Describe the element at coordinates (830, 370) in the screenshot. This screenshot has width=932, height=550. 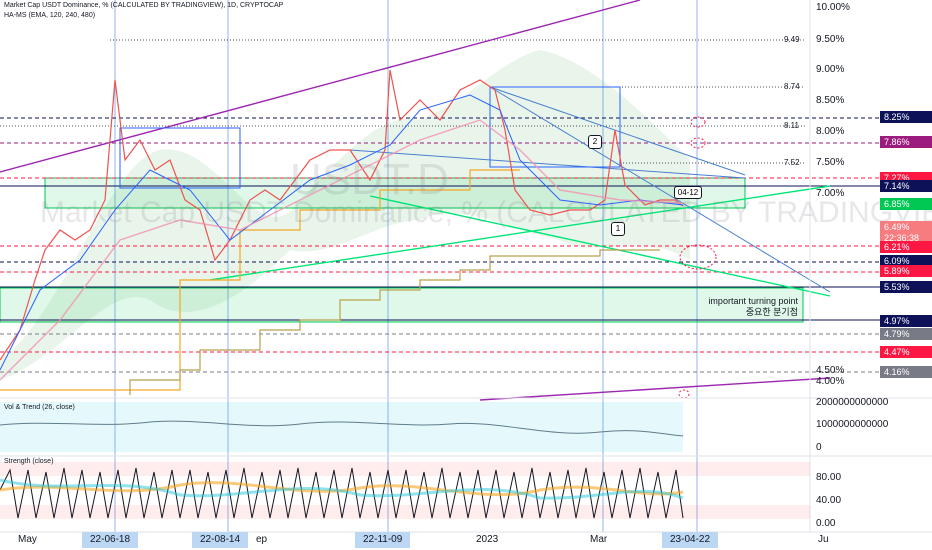
I see `price-tick: 4.50%` at that location.